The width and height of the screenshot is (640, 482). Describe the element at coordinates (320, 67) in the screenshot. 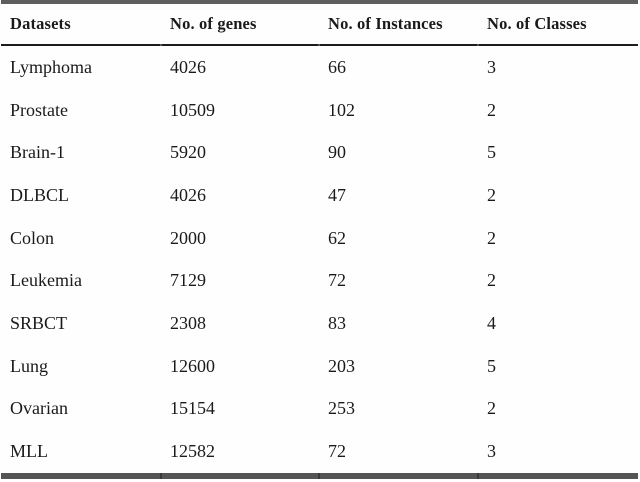

I see `table-row: Lymphoma 4026 66 3` at that location.